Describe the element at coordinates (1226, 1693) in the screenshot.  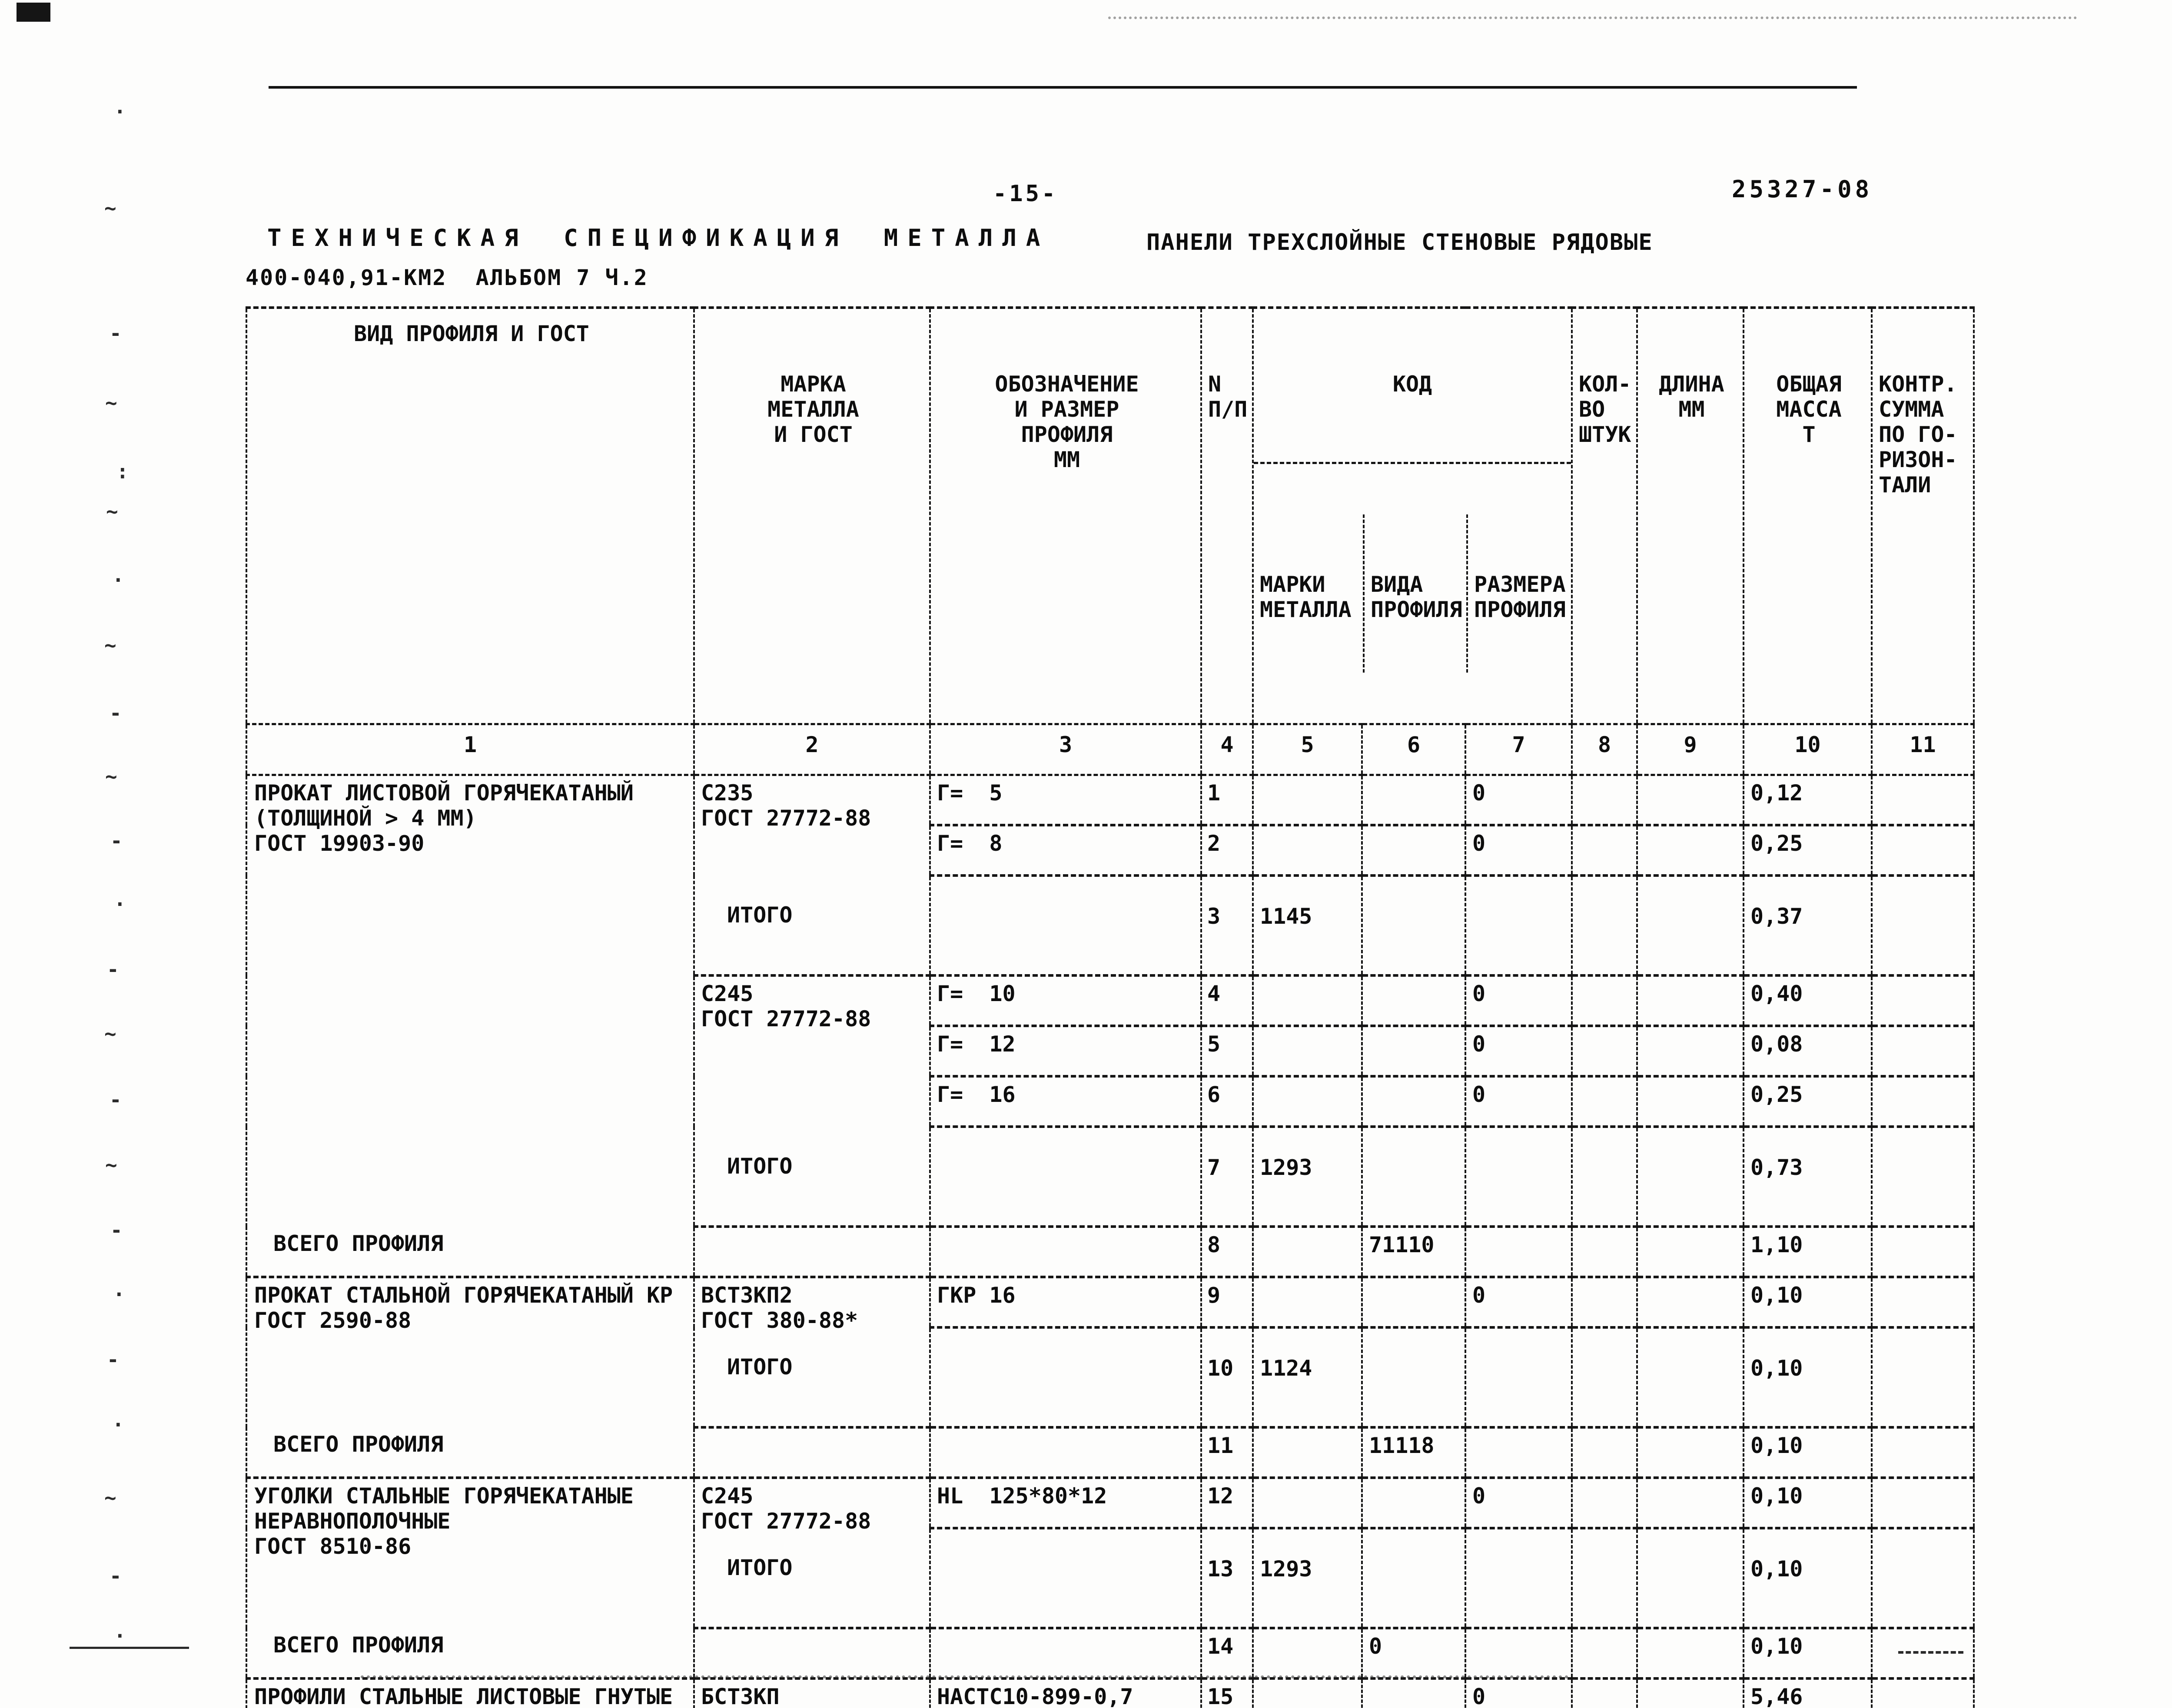
I see `cell-row-number: 15` at that location.